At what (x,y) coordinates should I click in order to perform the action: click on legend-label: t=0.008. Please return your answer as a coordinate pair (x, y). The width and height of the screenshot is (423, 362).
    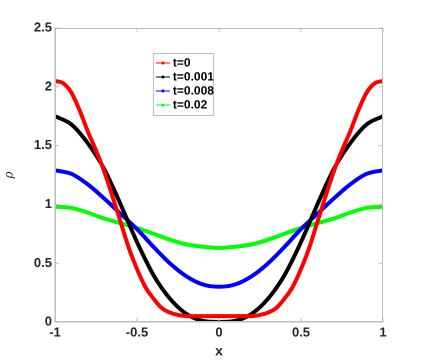
    Looking at the image, I should click on (193, 90).